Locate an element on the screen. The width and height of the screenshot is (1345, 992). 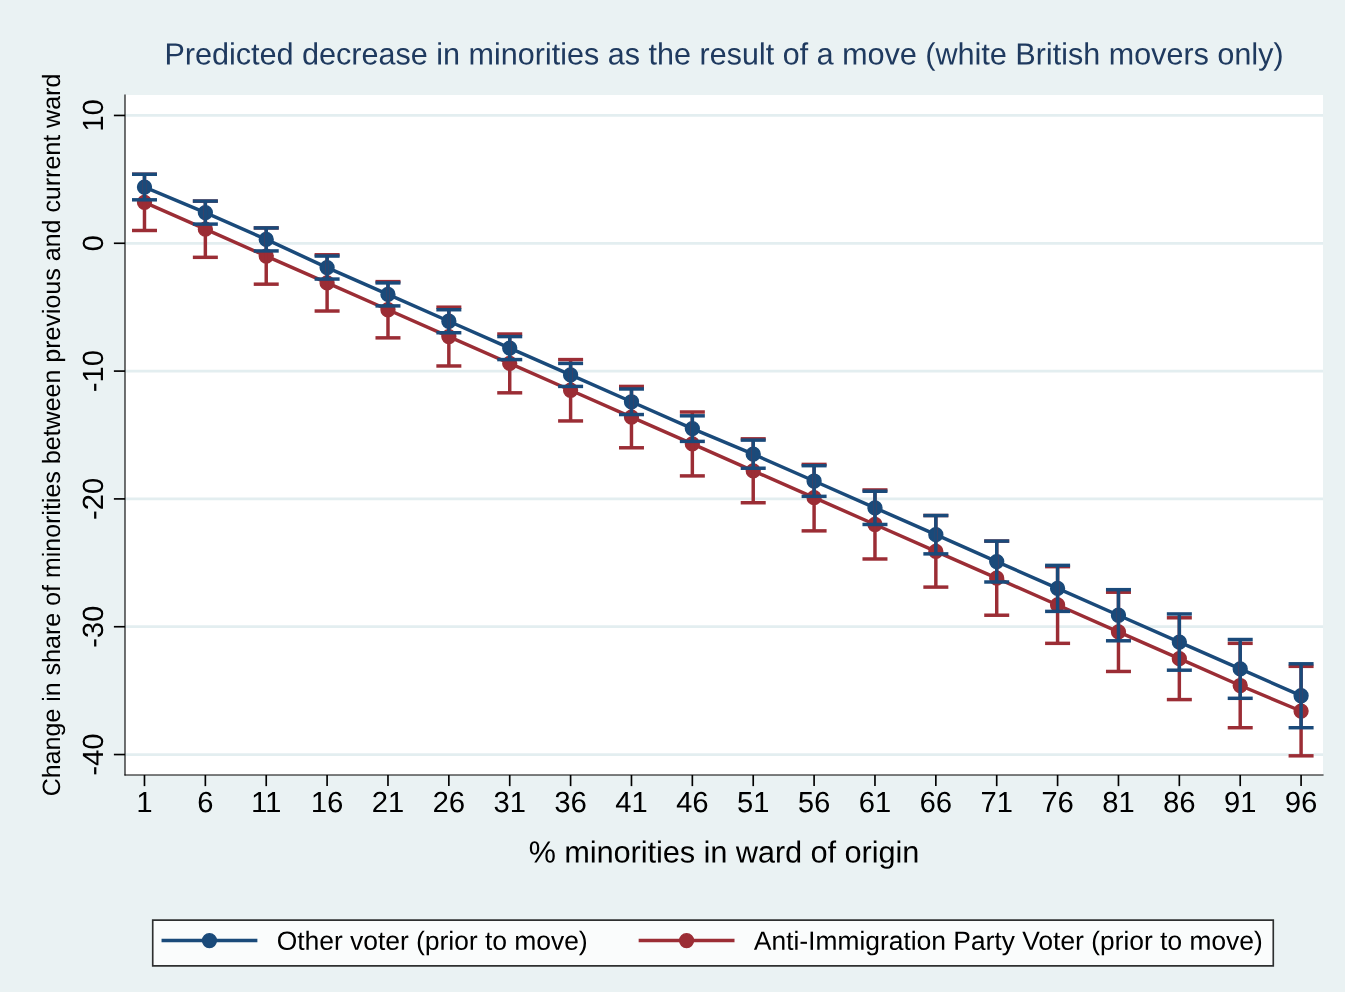
x-tick-label: 81 is located at coordinates (1118, 802).